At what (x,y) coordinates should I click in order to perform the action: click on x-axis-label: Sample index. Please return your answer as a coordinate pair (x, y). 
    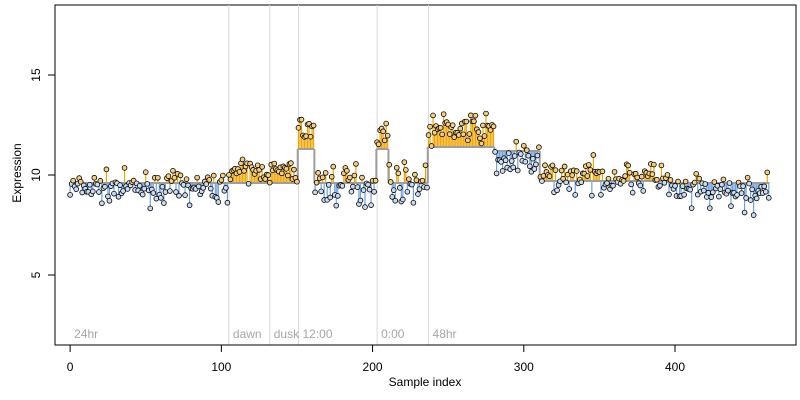
    Looking at the image, I should click on (425, 382).